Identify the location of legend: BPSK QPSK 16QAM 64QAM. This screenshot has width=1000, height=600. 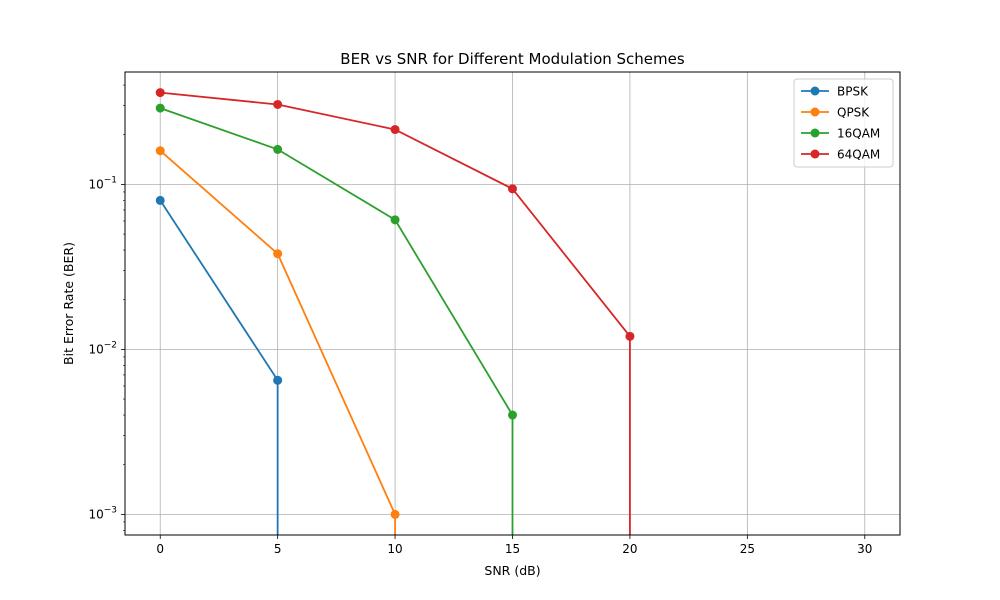
(843, 123).